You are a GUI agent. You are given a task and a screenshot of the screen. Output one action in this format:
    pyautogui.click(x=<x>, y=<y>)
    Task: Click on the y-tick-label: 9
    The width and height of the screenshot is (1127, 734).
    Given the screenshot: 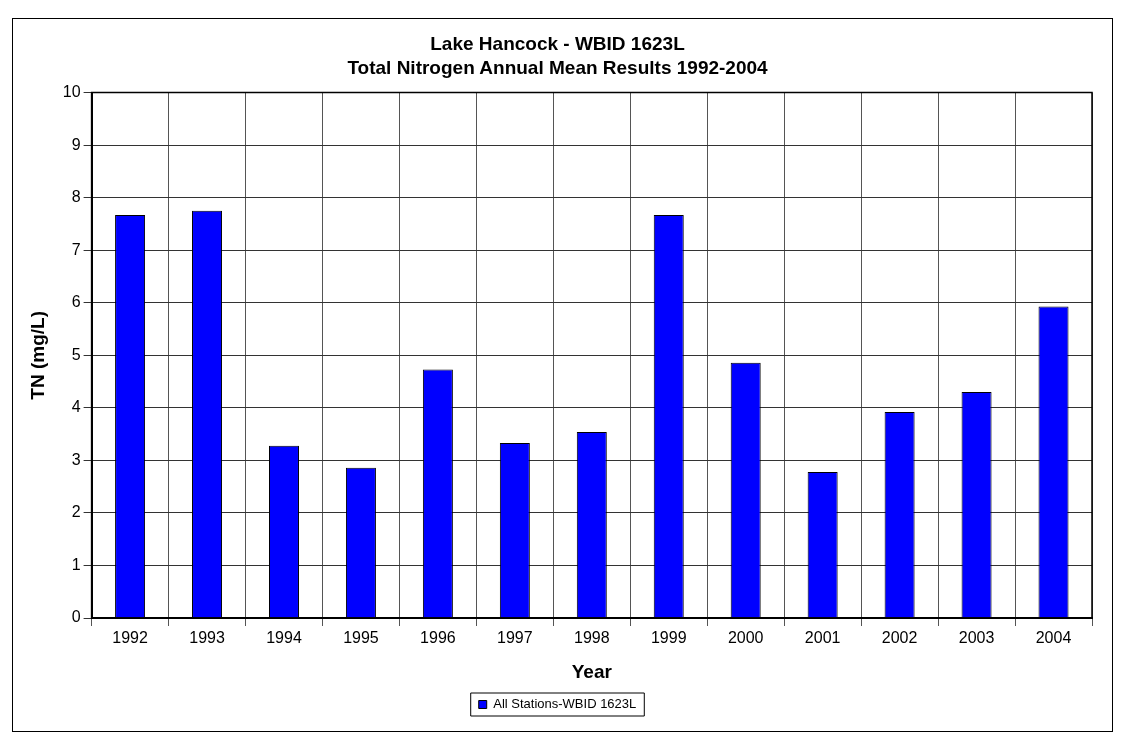 What is the action you would take?
    pyautogui.click(x=76, y=144)
    